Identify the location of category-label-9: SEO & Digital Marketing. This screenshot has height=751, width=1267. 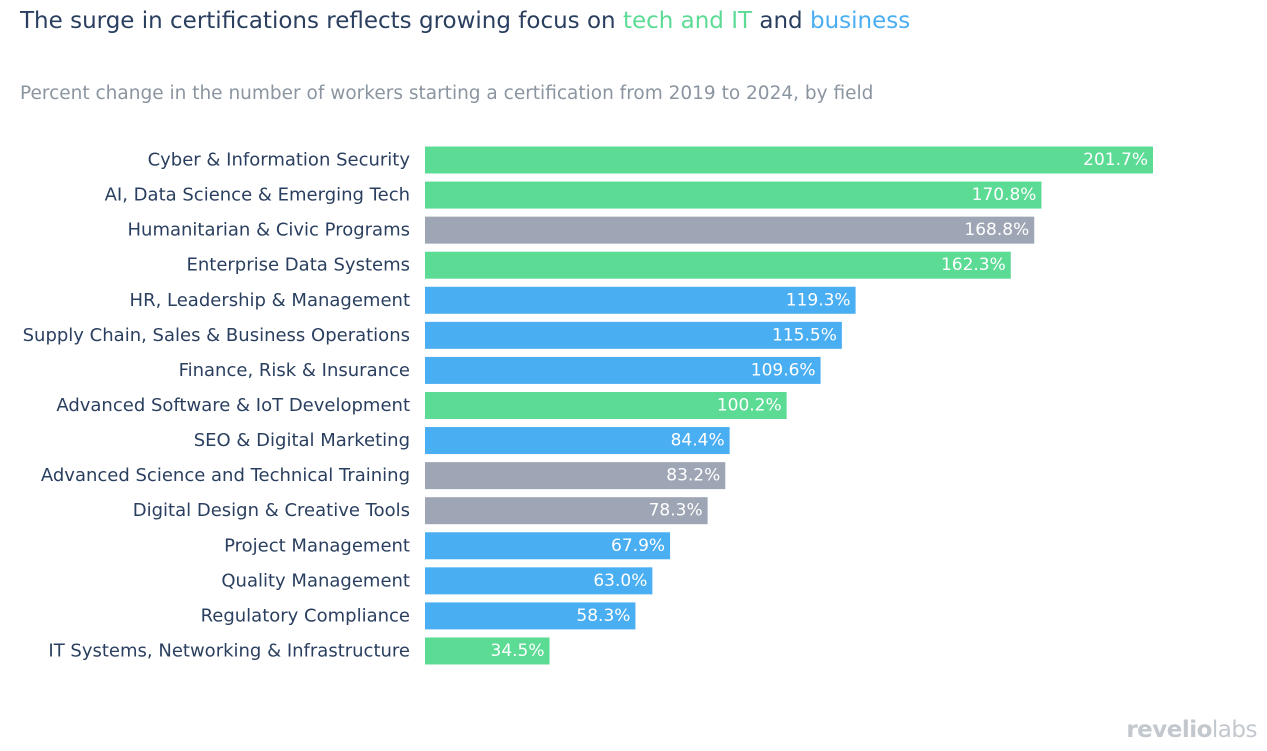
(302, 440).